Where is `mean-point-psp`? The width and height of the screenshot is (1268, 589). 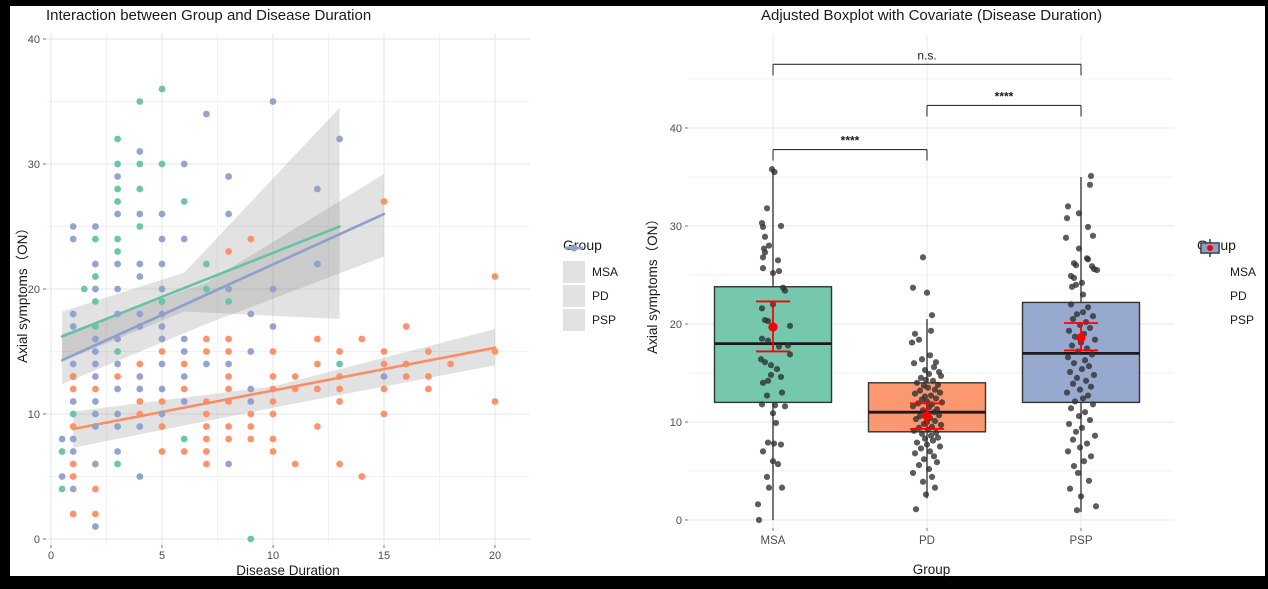 mean-point-psp is located at coordinates (1081, 338).